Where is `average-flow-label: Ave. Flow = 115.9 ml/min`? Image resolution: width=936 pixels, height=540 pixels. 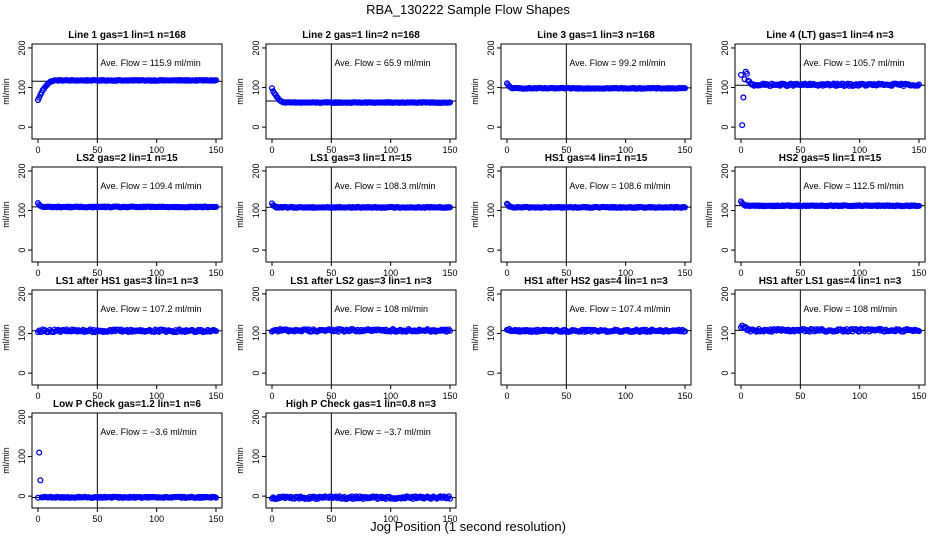
average-flow-label: Ave. Flow = 115.9 ml/min is located at coordinates (150, 63).